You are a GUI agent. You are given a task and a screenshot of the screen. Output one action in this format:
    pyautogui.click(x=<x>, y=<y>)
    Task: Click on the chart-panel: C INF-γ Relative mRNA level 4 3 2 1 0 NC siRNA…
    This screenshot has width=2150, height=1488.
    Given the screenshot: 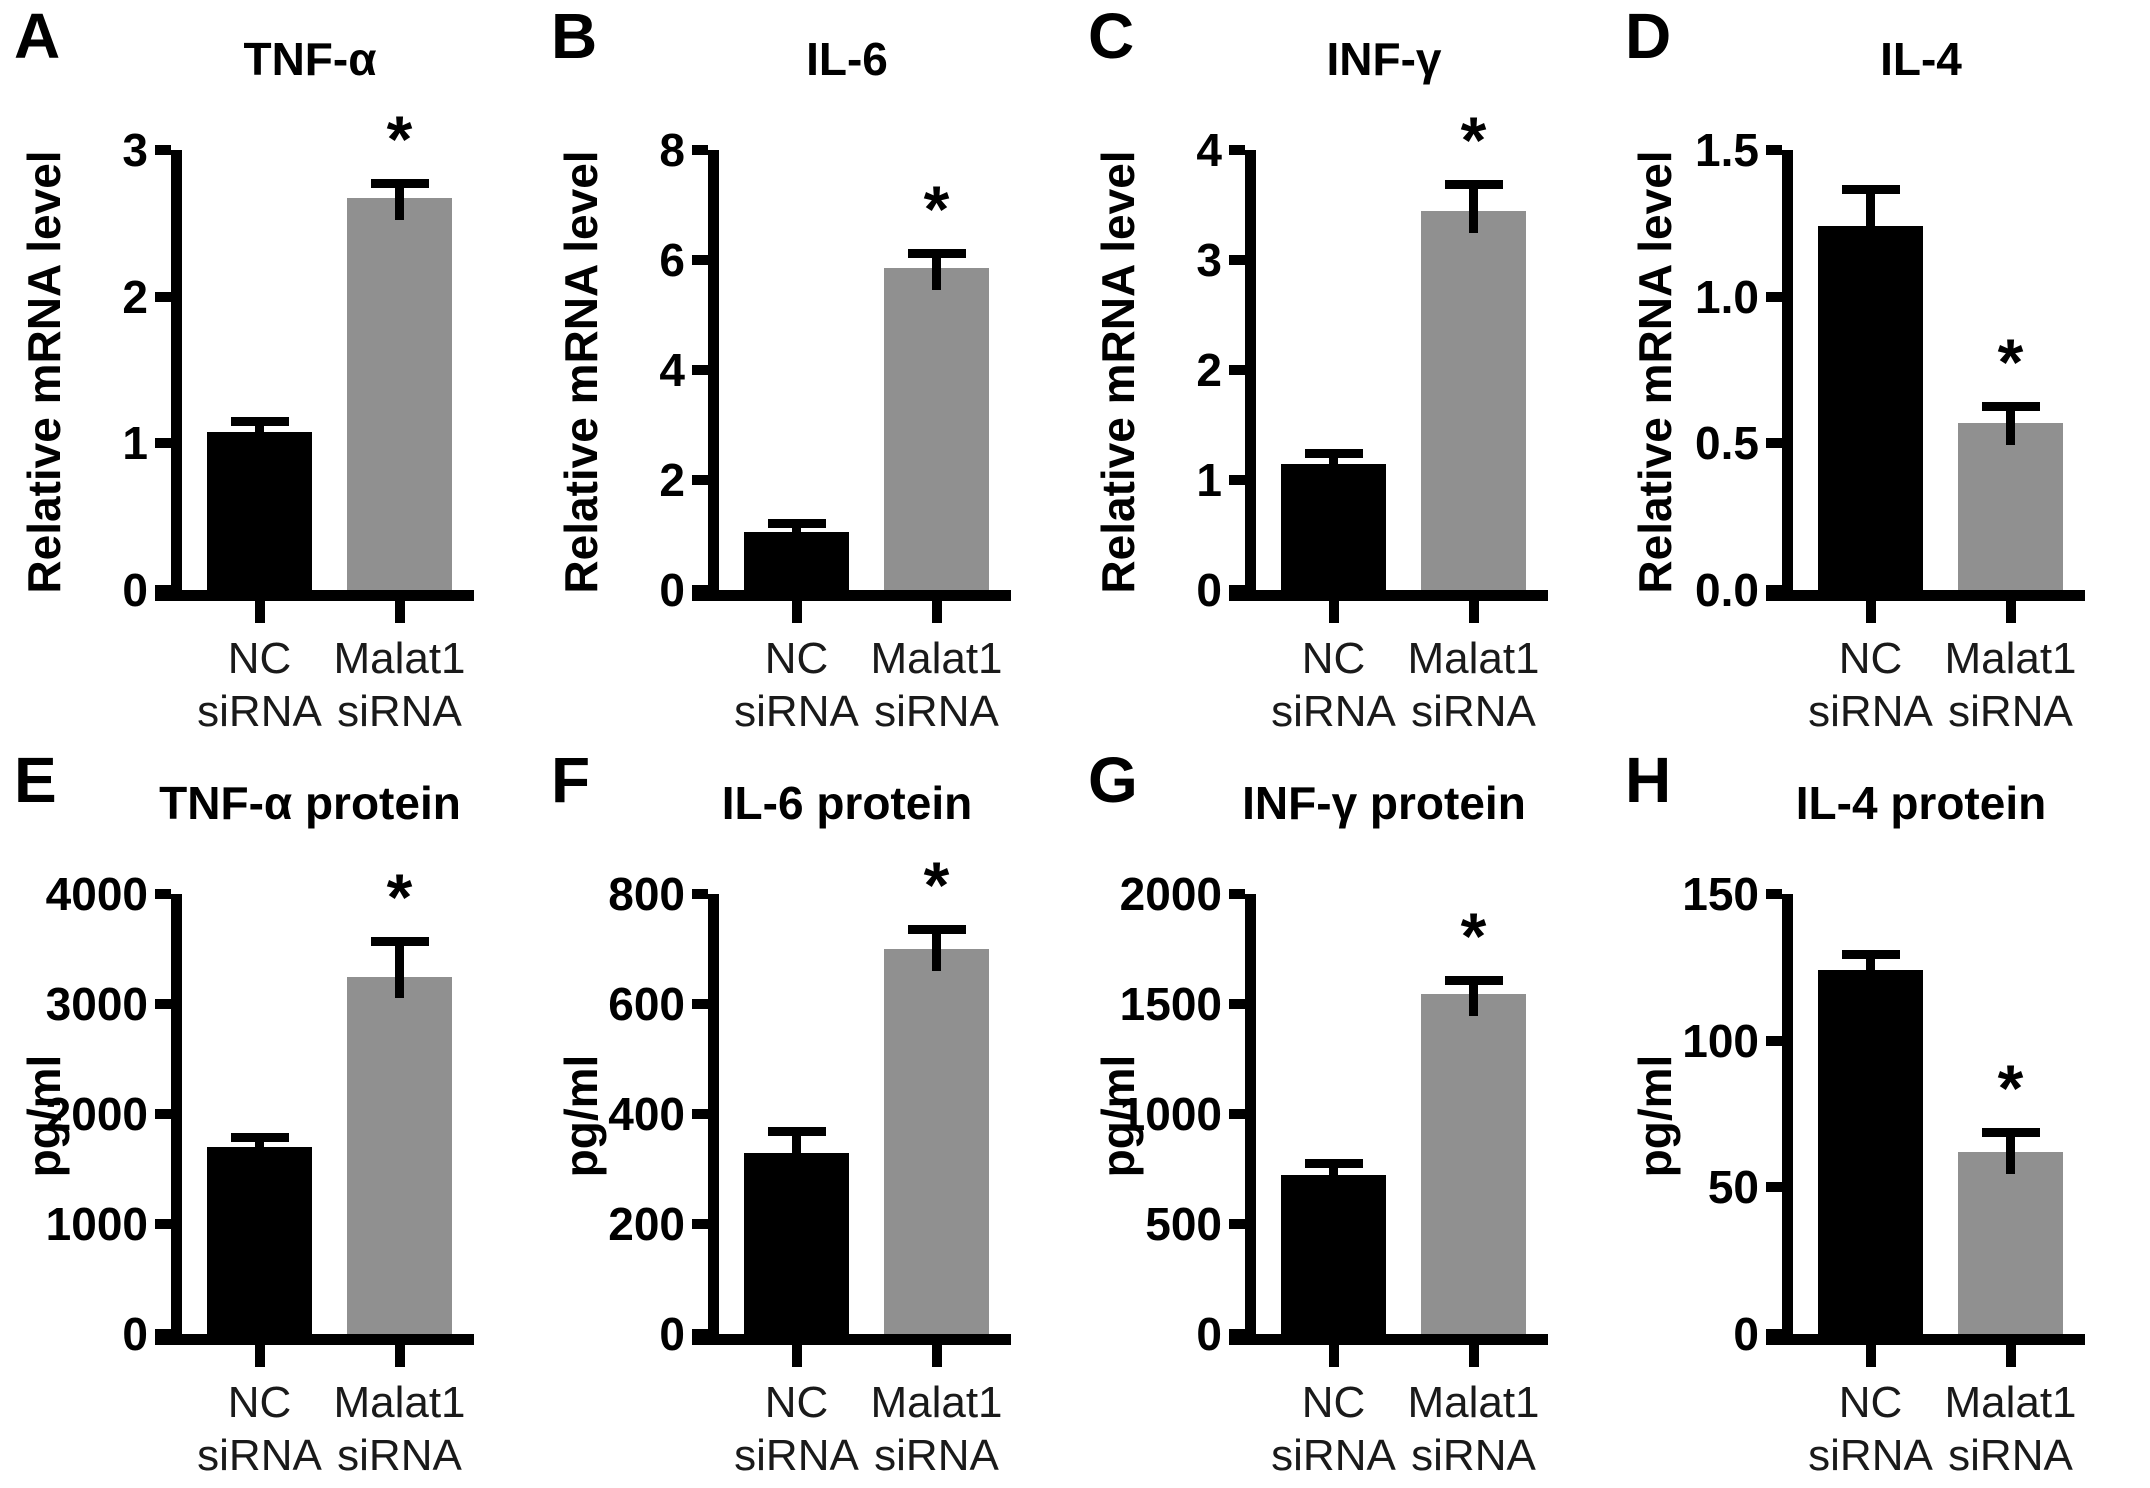 What is the action you would take?
    pyautogui.click(x=1342, y=372)
    